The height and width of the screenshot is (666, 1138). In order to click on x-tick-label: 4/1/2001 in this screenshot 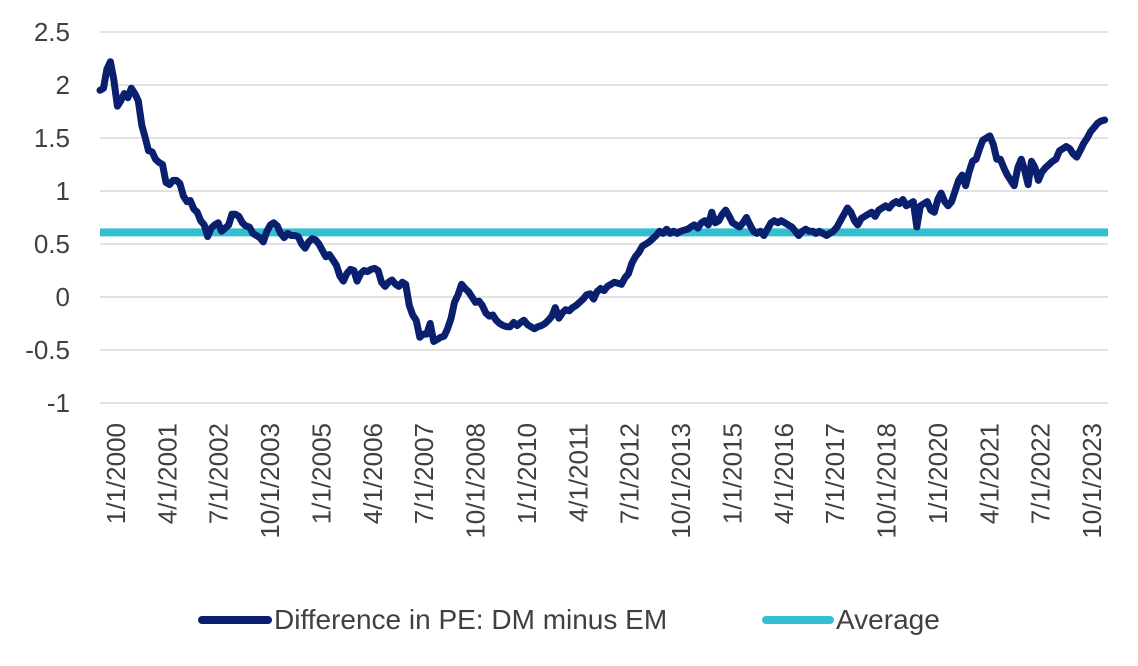, I will do `click(167, 473)`.